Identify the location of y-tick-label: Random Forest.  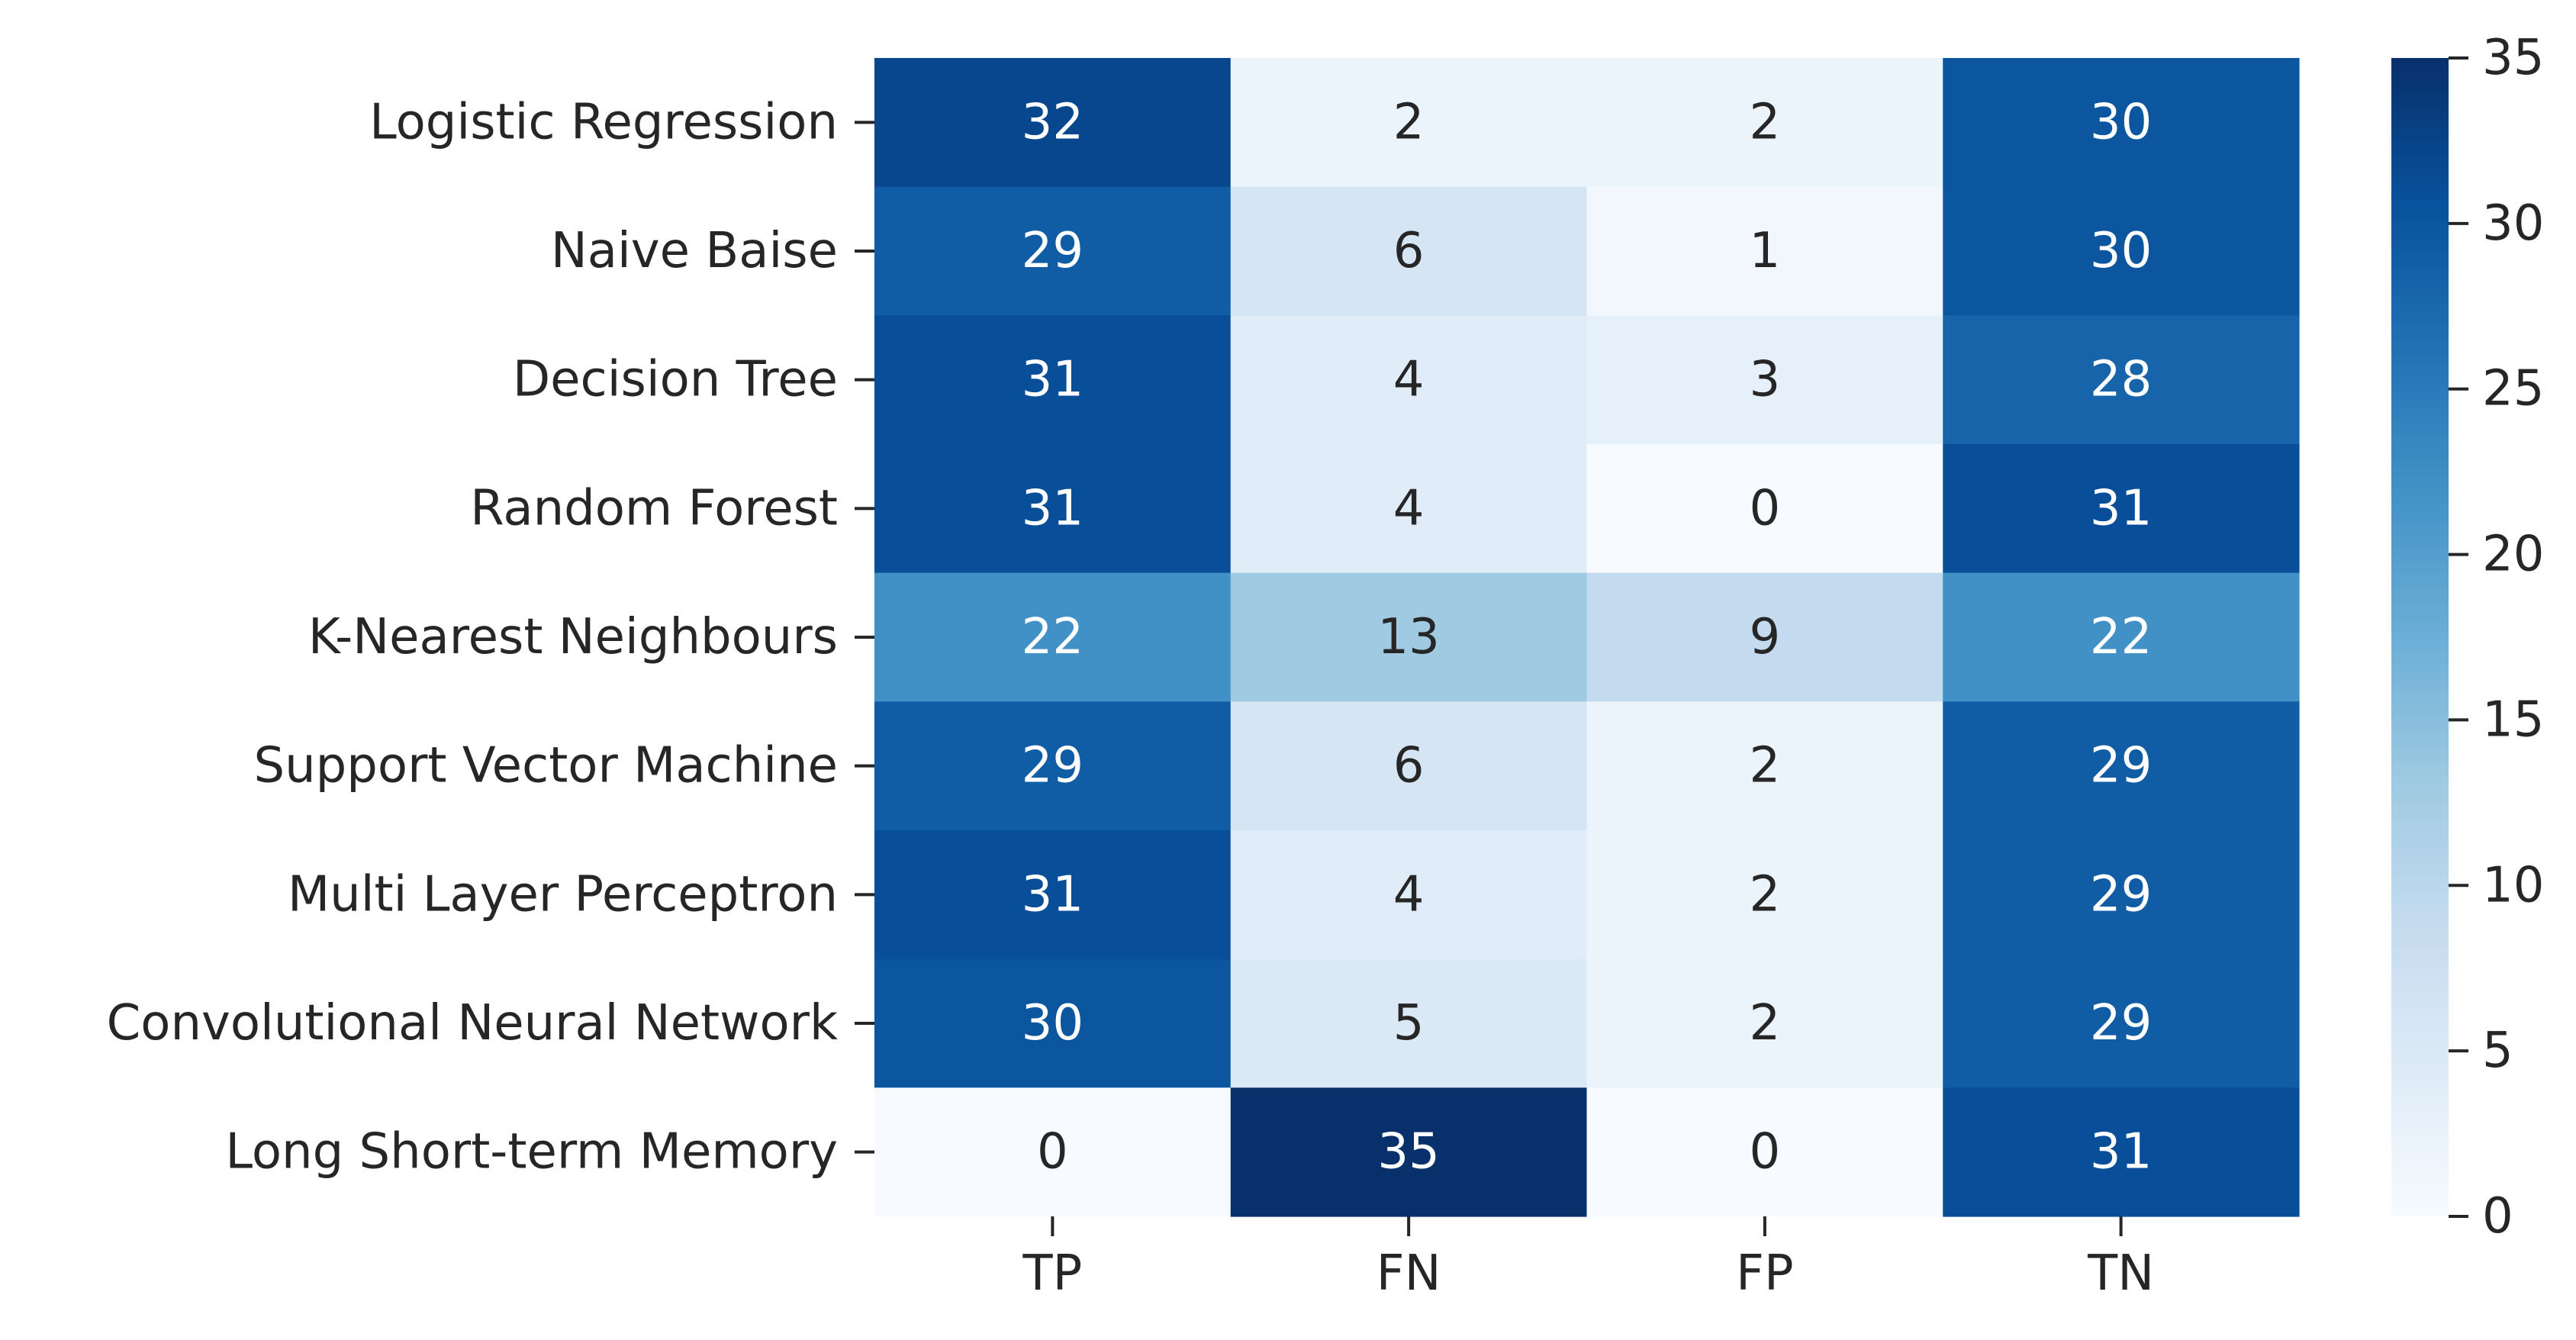
(654, 508).